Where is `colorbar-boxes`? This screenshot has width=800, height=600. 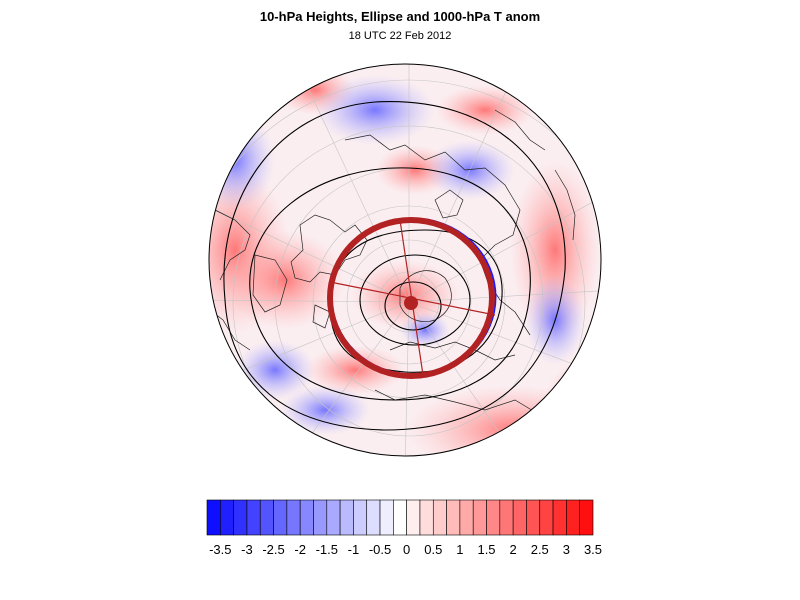
colorbar-boxes is located at coordinates (400, 517).